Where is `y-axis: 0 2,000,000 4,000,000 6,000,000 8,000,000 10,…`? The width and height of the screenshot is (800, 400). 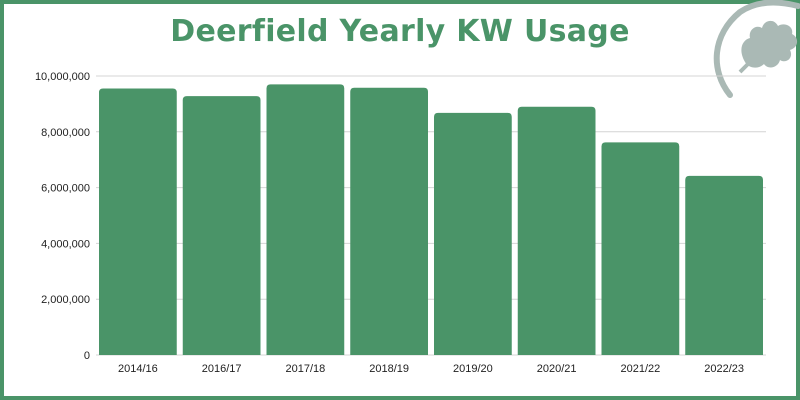 y-axis: 0 2,000,000 4,000,000 6,000,000 8,000,000 10,… is located at coordinates (62, 216).